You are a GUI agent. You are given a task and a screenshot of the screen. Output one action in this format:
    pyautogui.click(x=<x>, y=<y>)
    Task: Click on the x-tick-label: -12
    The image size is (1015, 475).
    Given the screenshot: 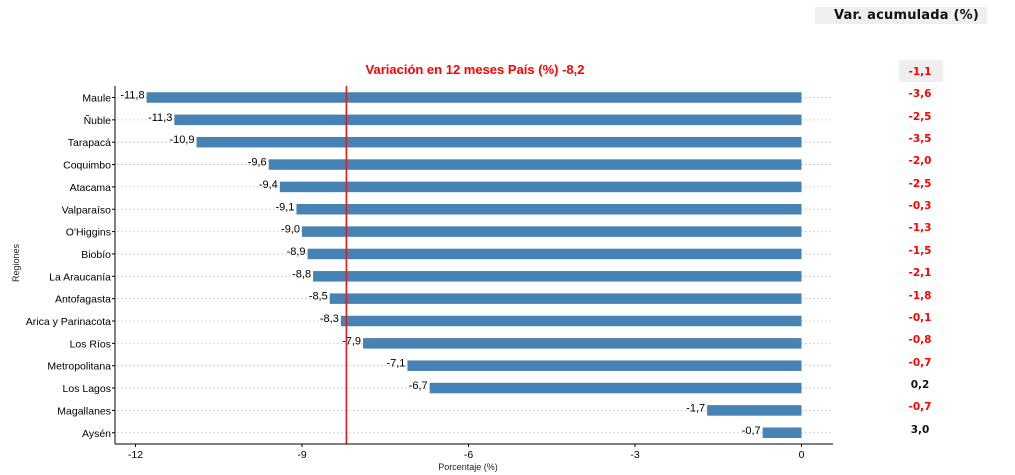 What is the action you would take?
    pyautogui.click(x=135, y=455)
    